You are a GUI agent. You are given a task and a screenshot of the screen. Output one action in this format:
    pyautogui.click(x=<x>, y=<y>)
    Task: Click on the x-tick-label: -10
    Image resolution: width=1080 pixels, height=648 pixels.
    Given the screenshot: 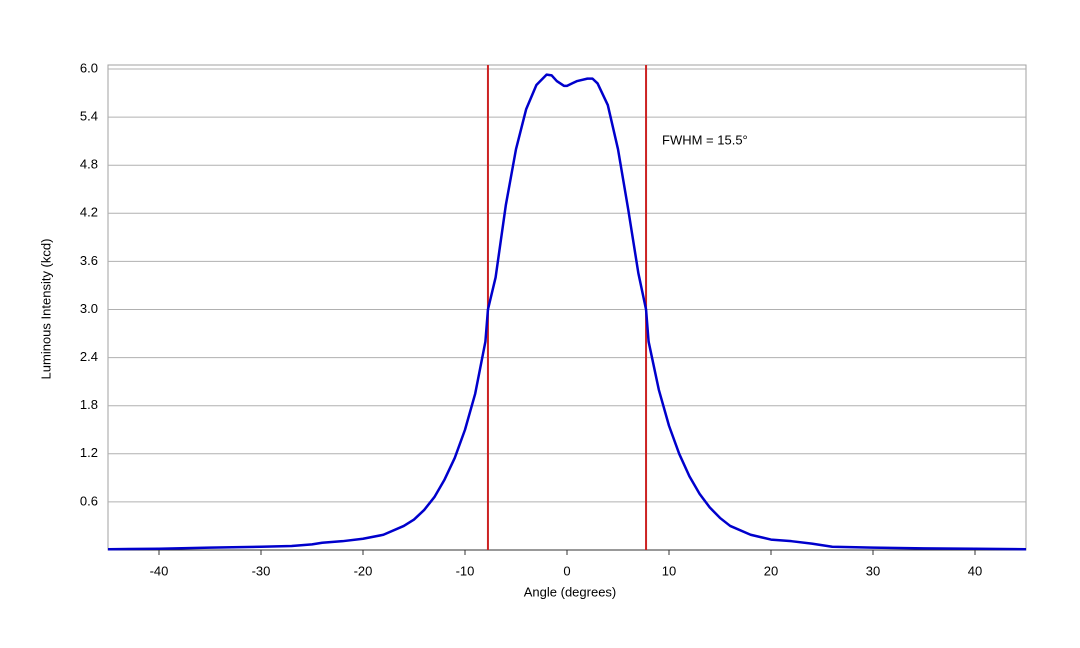 What is the action you would take?
    pyautogui.click(x=465, y=570)
    